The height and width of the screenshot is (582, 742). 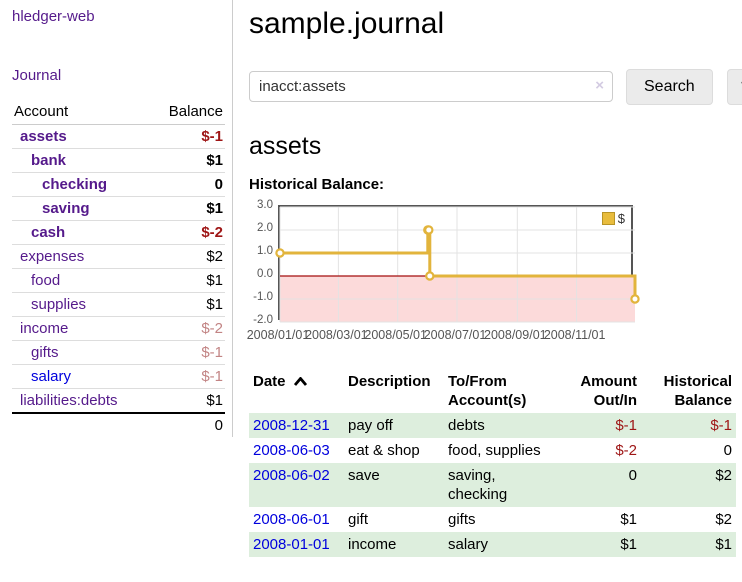 I want to click on transaction-date-link: 2008-06-02, so click(x=291, y=475).